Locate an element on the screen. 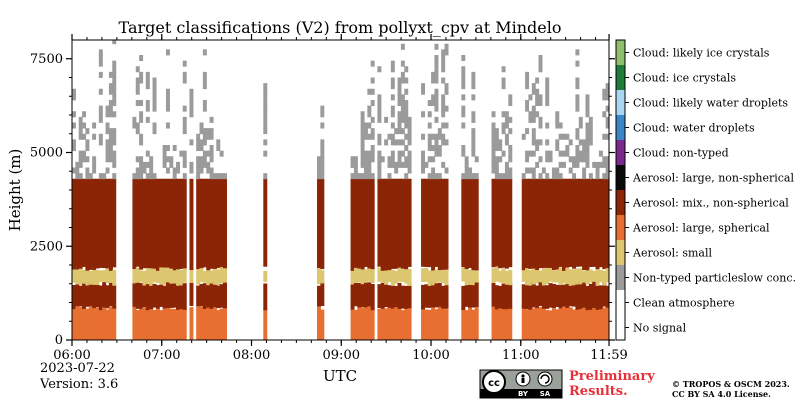 The height and width of the screenshot is (400, 800). legend-entry: Aerosol: small is located at coordinates (672, 253).